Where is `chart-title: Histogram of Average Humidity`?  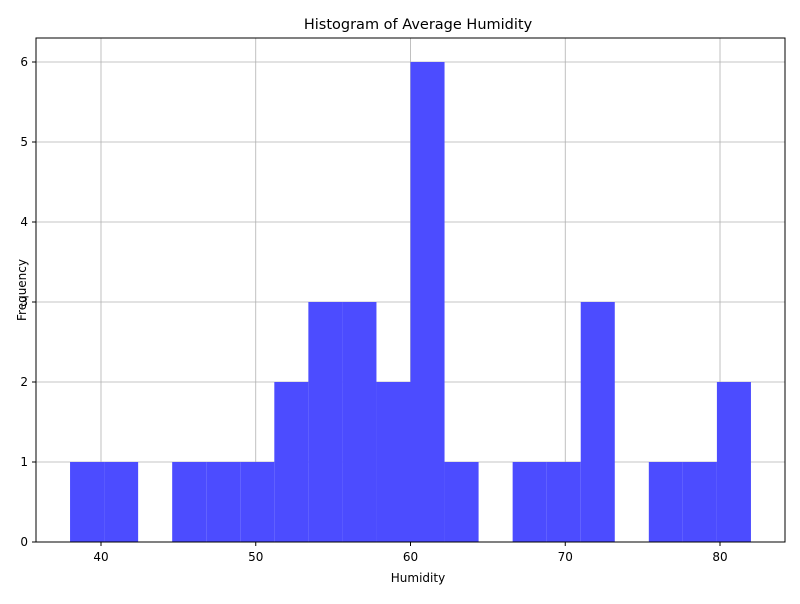 chart-title: Histogram of Average Humidity is located at coordinates (418, 25).